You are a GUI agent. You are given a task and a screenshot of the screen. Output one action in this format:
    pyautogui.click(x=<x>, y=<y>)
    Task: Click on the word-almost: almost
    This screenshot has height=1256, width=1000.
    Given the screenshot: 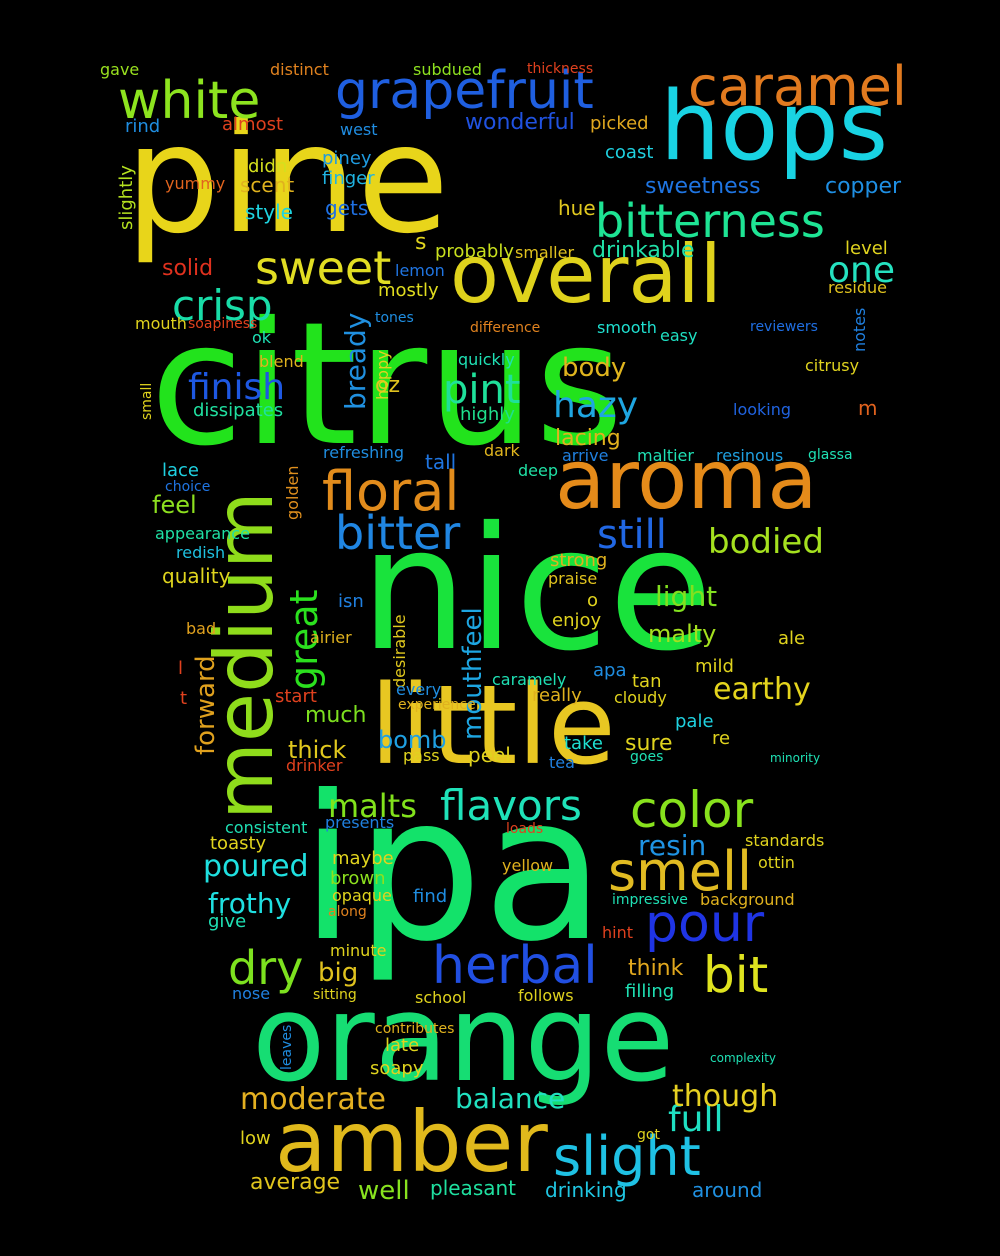 What is the action you would take?
    pyautogui.click(x=253, y=124)
    